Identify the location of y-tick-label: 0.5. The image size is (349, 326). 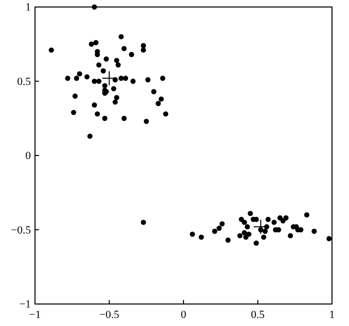
(24, 82).